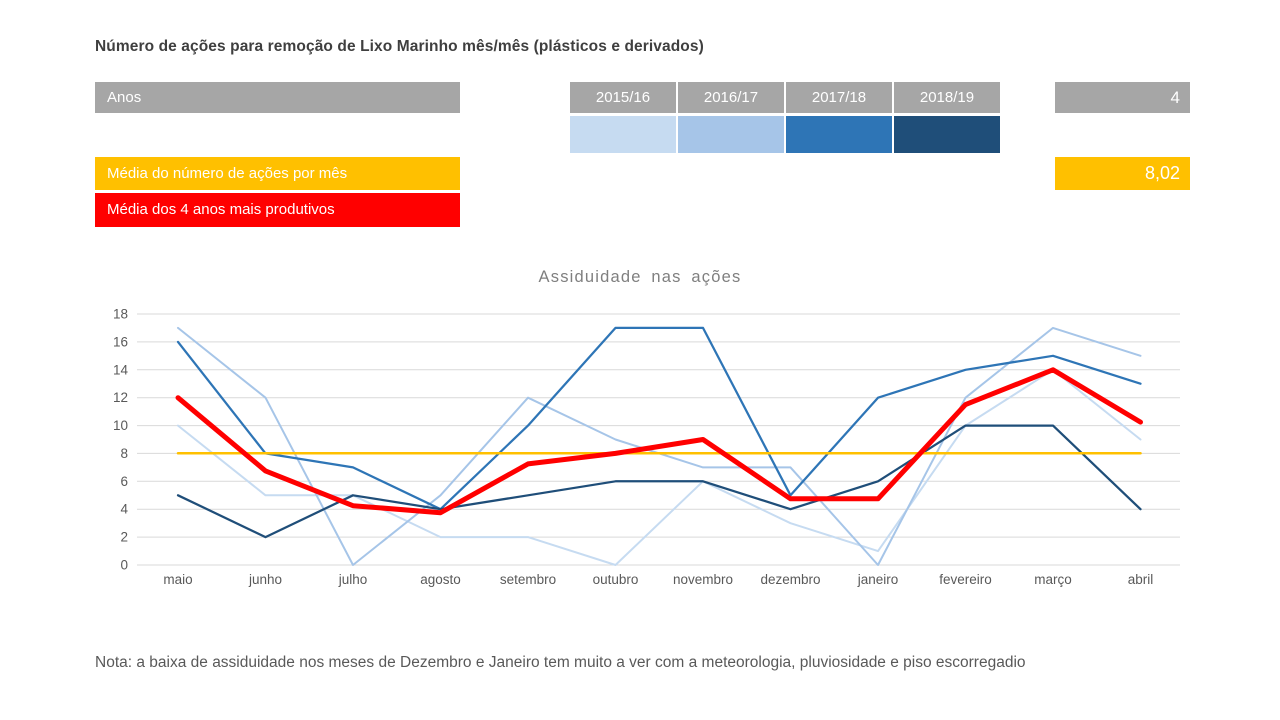 Image resolution: width=1280 pixels, height=720 pixels. I want to click on x-axis-label: setembro, so click(528, 579).